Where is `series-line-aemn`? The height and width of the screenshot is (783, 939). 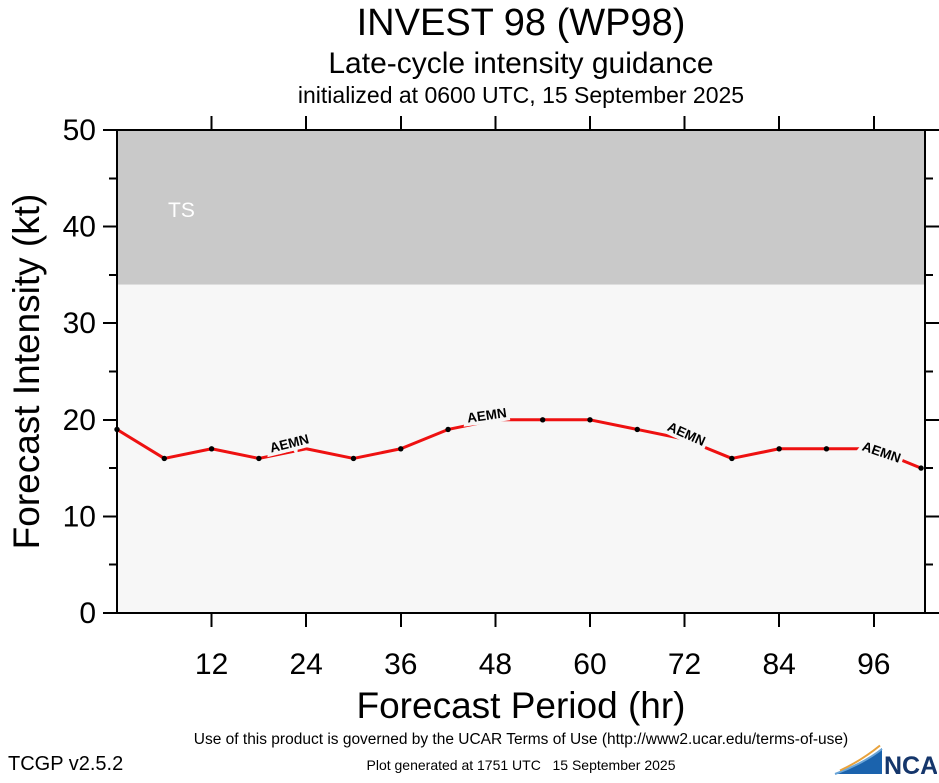
series-line-aemn is located at coordinates (519, 444).